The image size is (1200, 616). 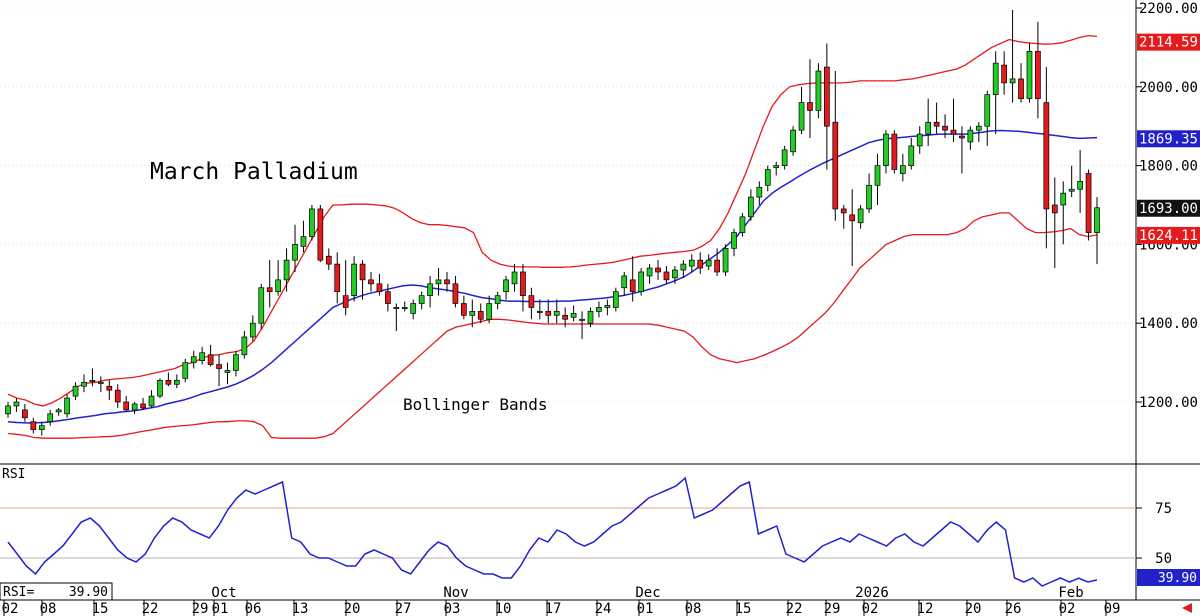 What do you see at coordinates (455, 593) in the screenshot?
I see `time-month-label: Nov` at bounding box center [455, 593].